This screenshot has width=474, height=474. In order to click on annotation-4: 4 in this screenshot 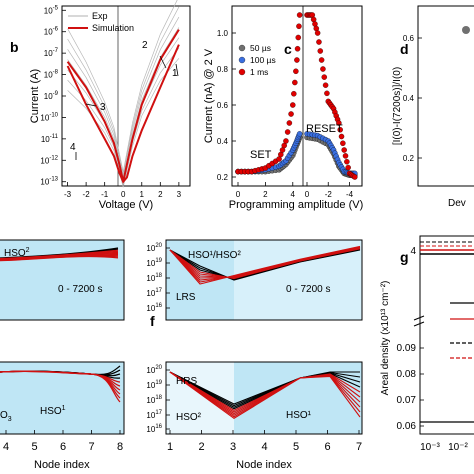, I will do `click(73, 147)`.